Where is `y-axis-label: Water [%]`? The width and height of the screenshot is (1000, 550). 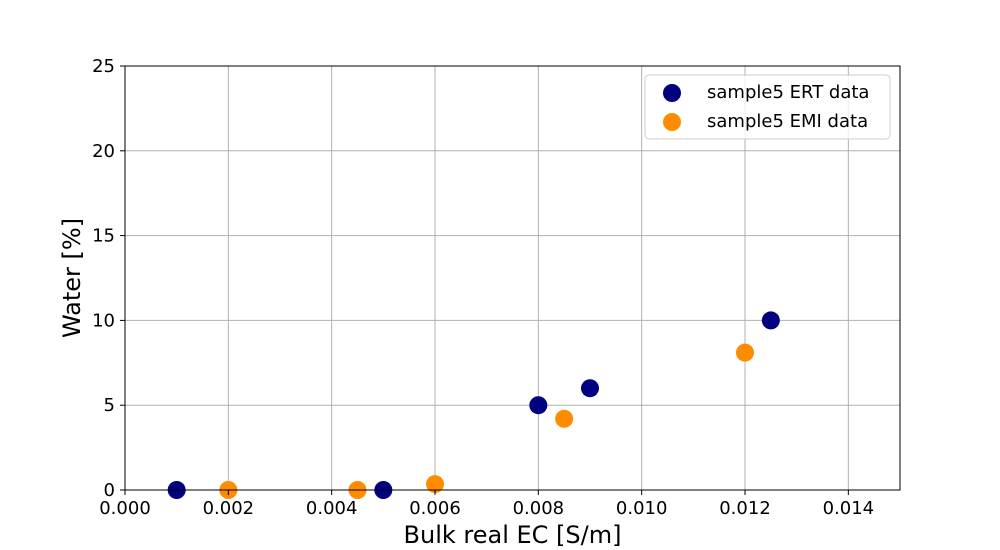 y-axis-label: Water [%] is located at coordinates (72, 278).